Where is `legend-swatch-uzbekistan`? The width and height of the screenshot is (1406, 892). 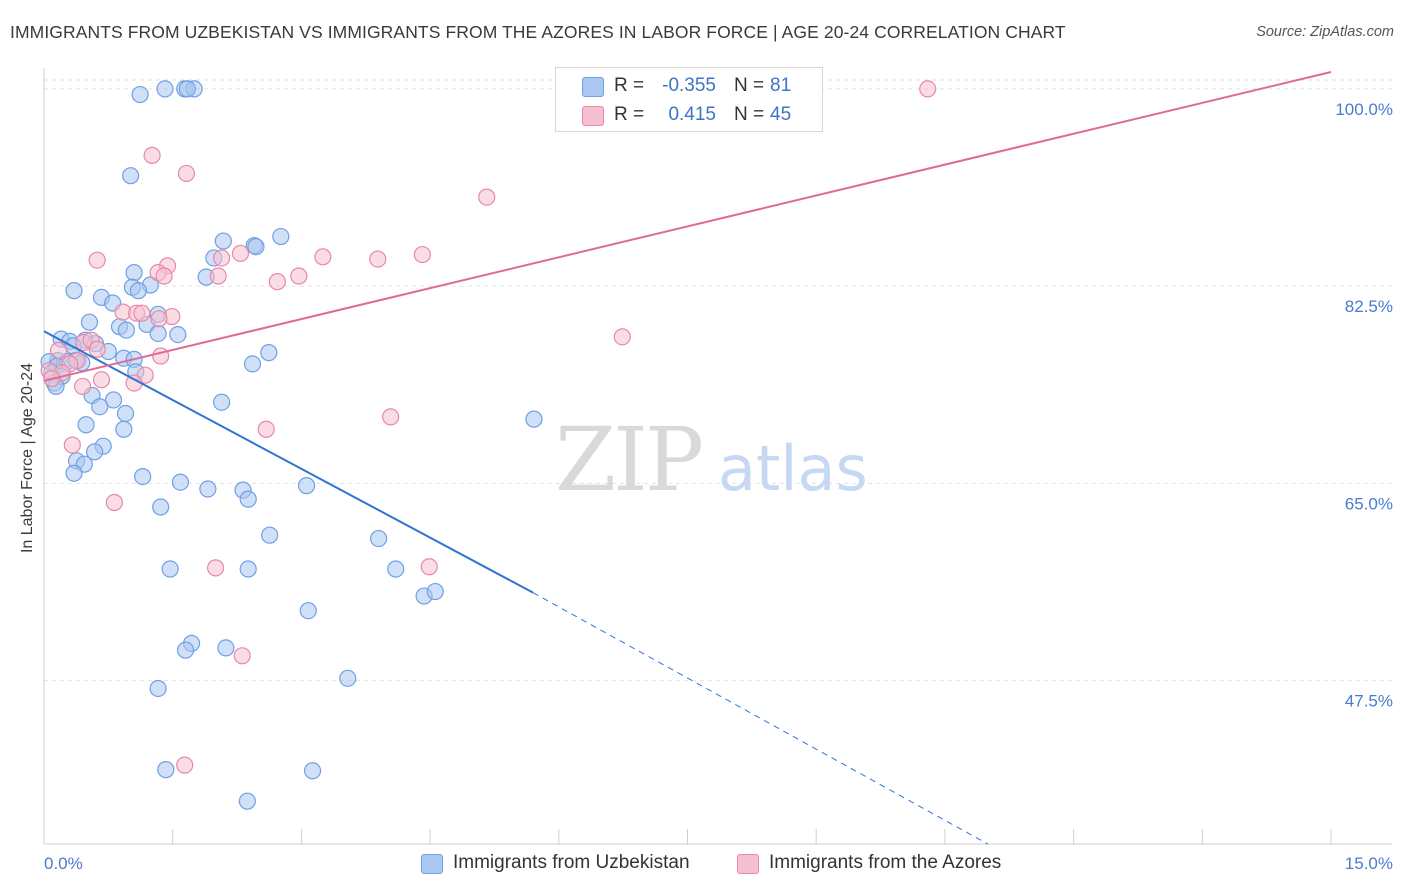 legend-swatch-uzbekistan is located at coordinates (432, 864).